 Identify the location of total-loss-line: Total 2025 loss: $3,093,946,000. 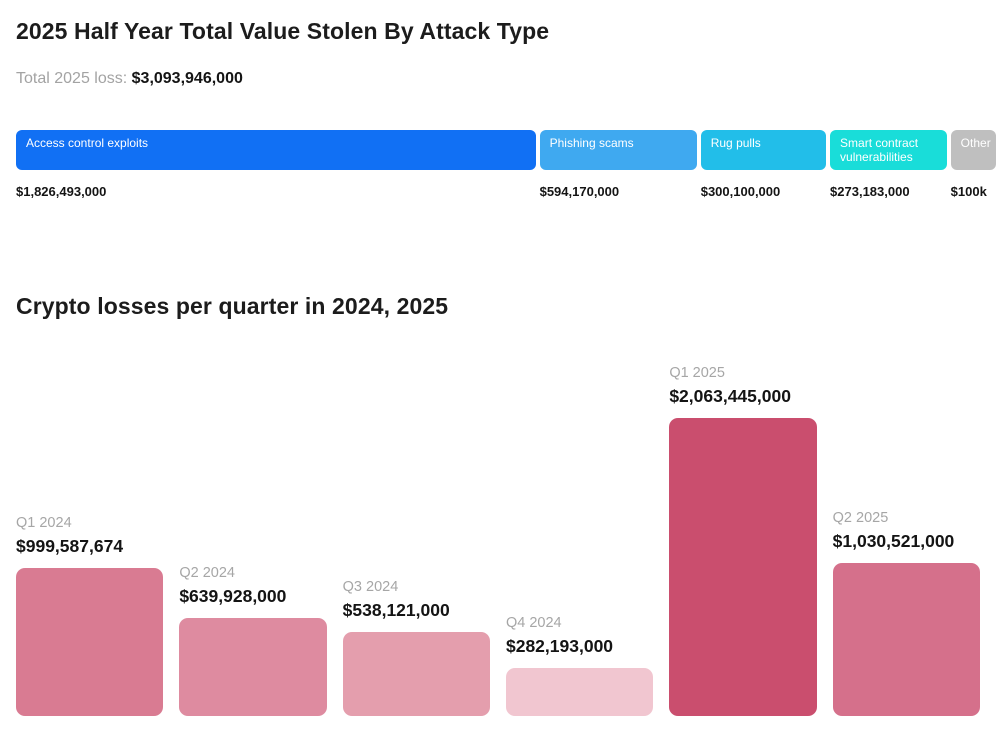
(498, 79).